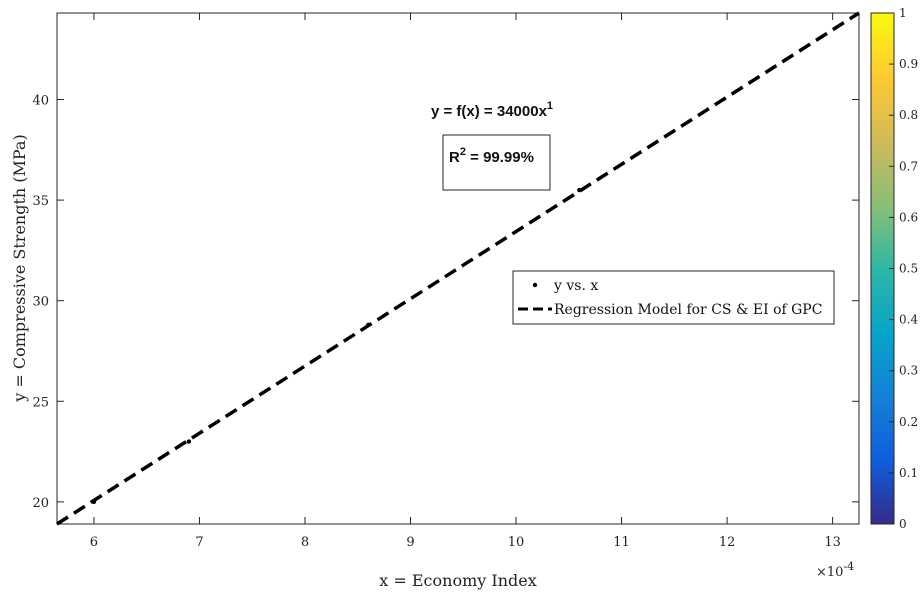 The height and width of the screenshot is (593, 921). I want to click on legend-entry-regression: Regression Model for CS & EI of GPC, so click(688, 310).